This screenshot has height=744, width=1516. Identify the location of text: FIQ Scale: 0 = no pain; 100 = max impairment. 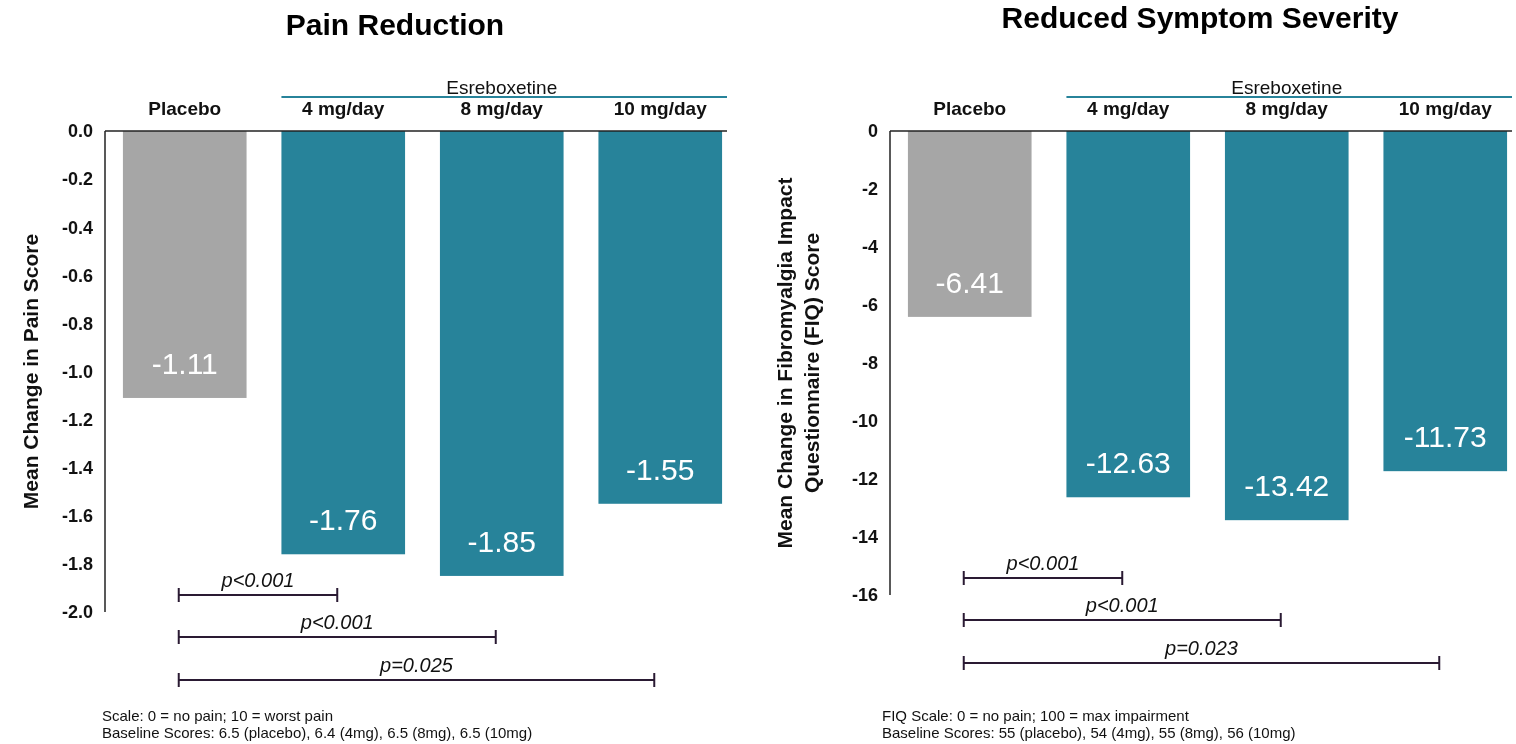
(1036, 715).